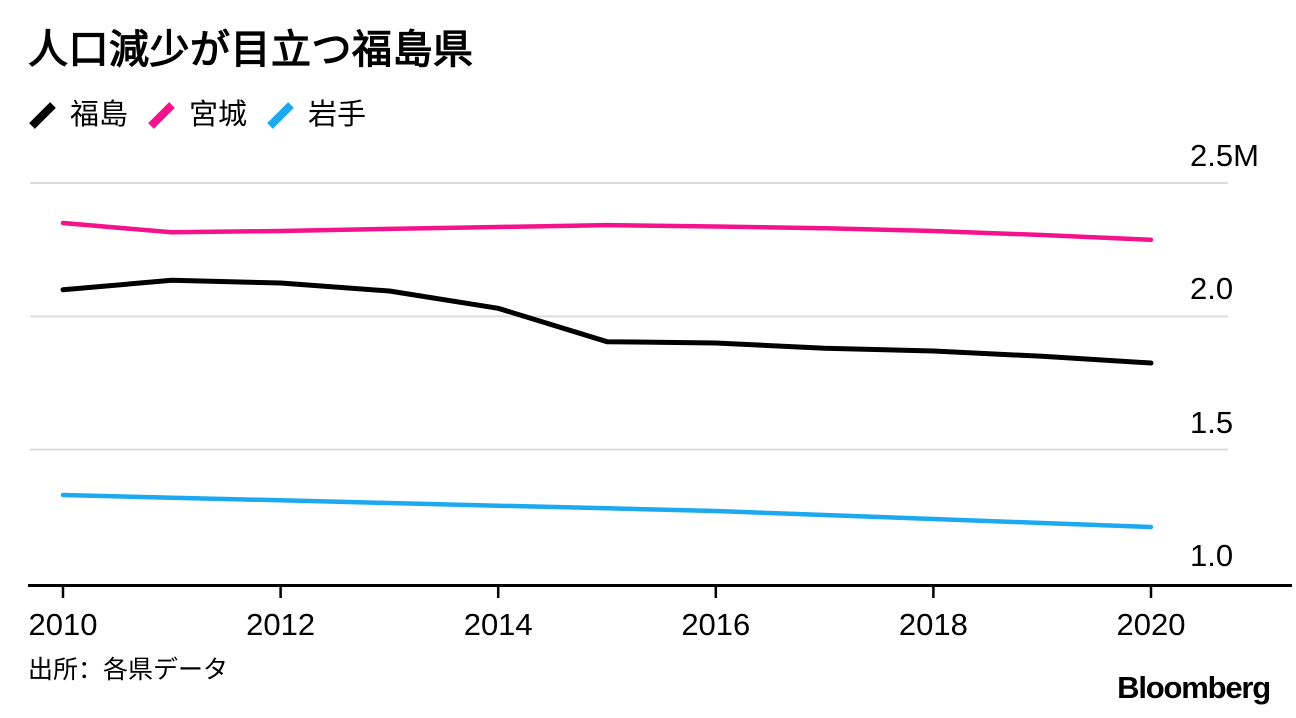 Image resolution: width=1296 pixels, height=718 pixels. I want to click on x-tick-label-2014: 2014, so click(498, 624).